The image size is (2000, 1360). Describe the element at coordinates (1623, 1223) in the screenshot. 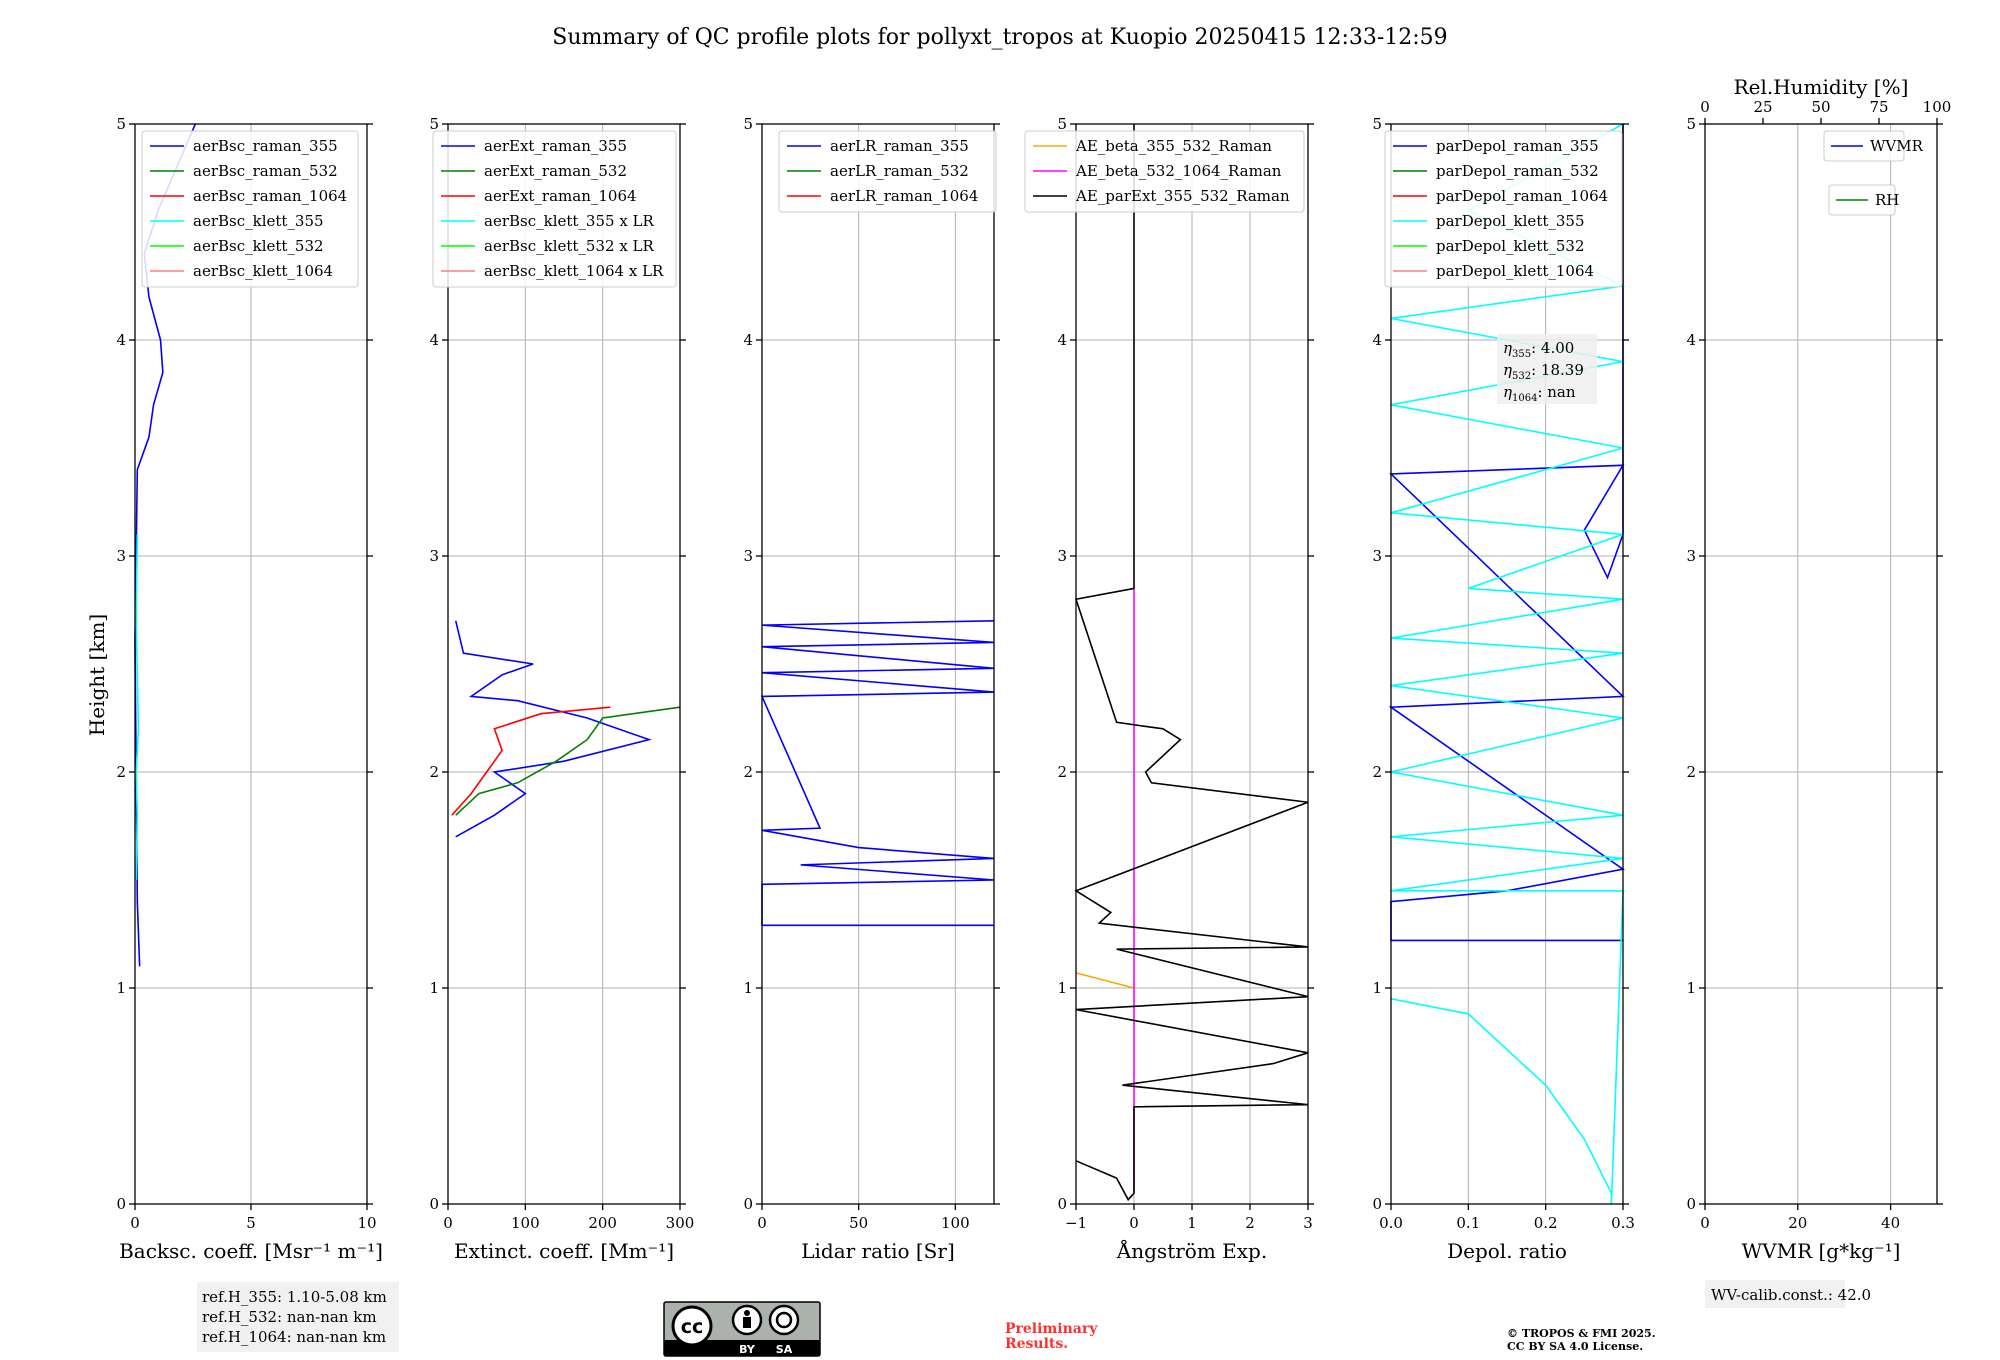

I see `x-tick-label: 0.3` at that location.